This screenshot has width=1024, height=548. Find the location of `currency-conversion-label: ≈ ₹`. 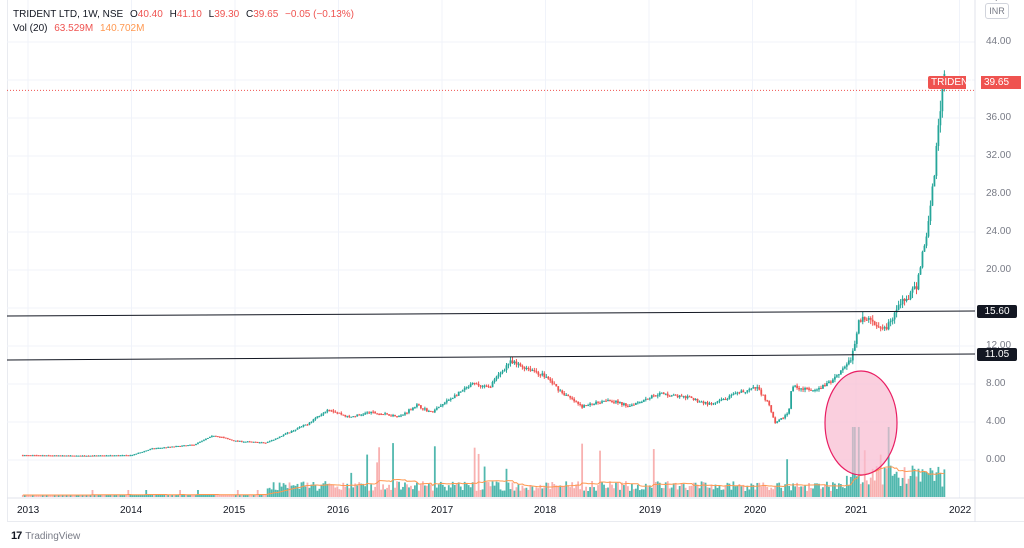

currency-conversion-label: ≈ ₹ is located at coordinates (992, 1).